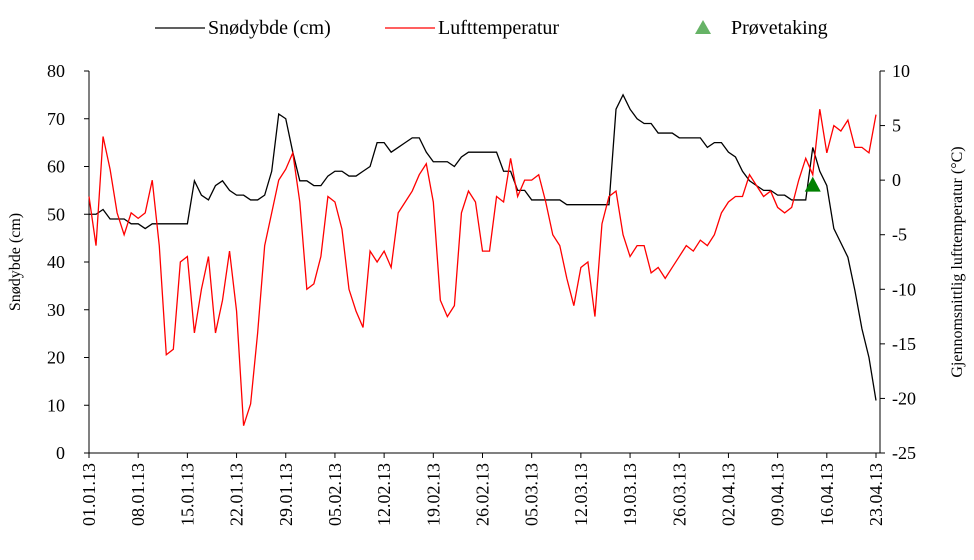 The height and width of the screenshot is (560, 974). I want to click on x-tick-label: 12.03.13, so click(581, 494).